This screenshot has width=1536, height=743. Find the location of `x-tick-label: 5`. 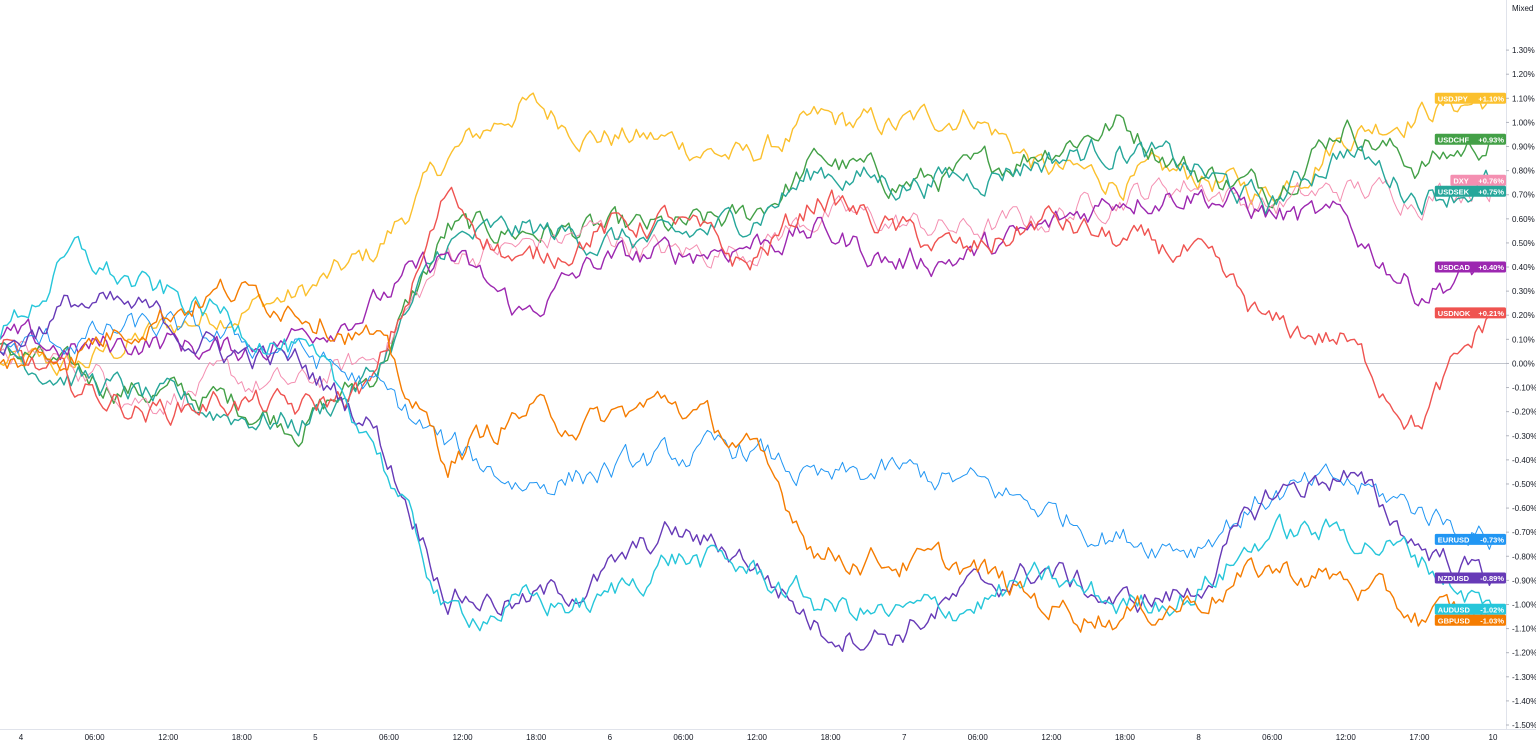

x-tick-label: 5 is located at coordinates (315, 737).